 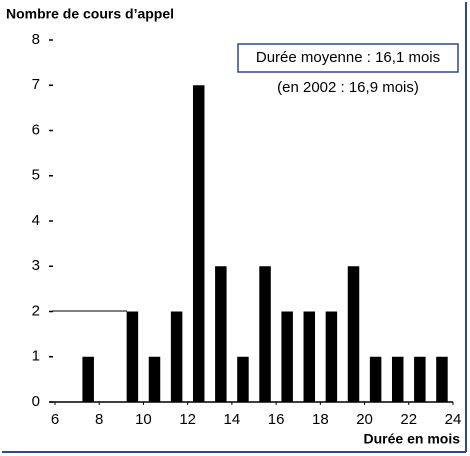 I want to click on y-tick-label: 0, so click(x=36, y=401).